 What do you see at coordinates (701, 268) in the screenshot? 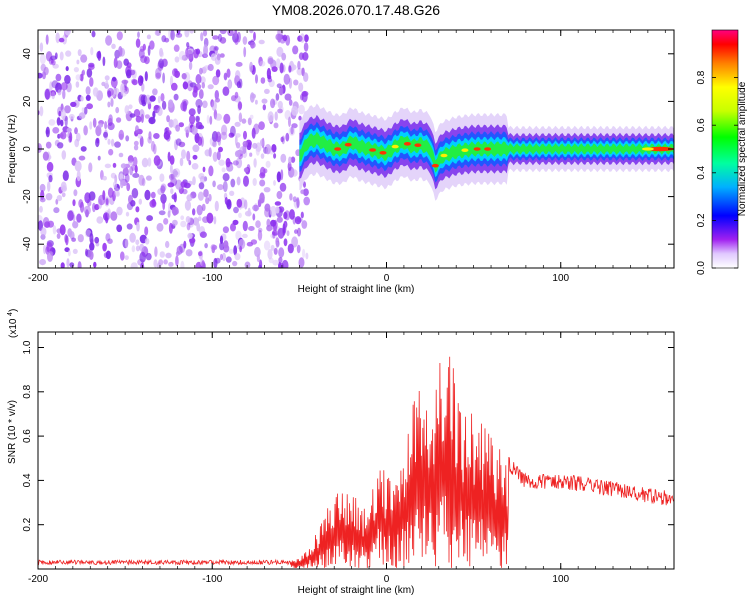
I see `colorbar-tick-label: 0.0` at bounding box center [701, 268].